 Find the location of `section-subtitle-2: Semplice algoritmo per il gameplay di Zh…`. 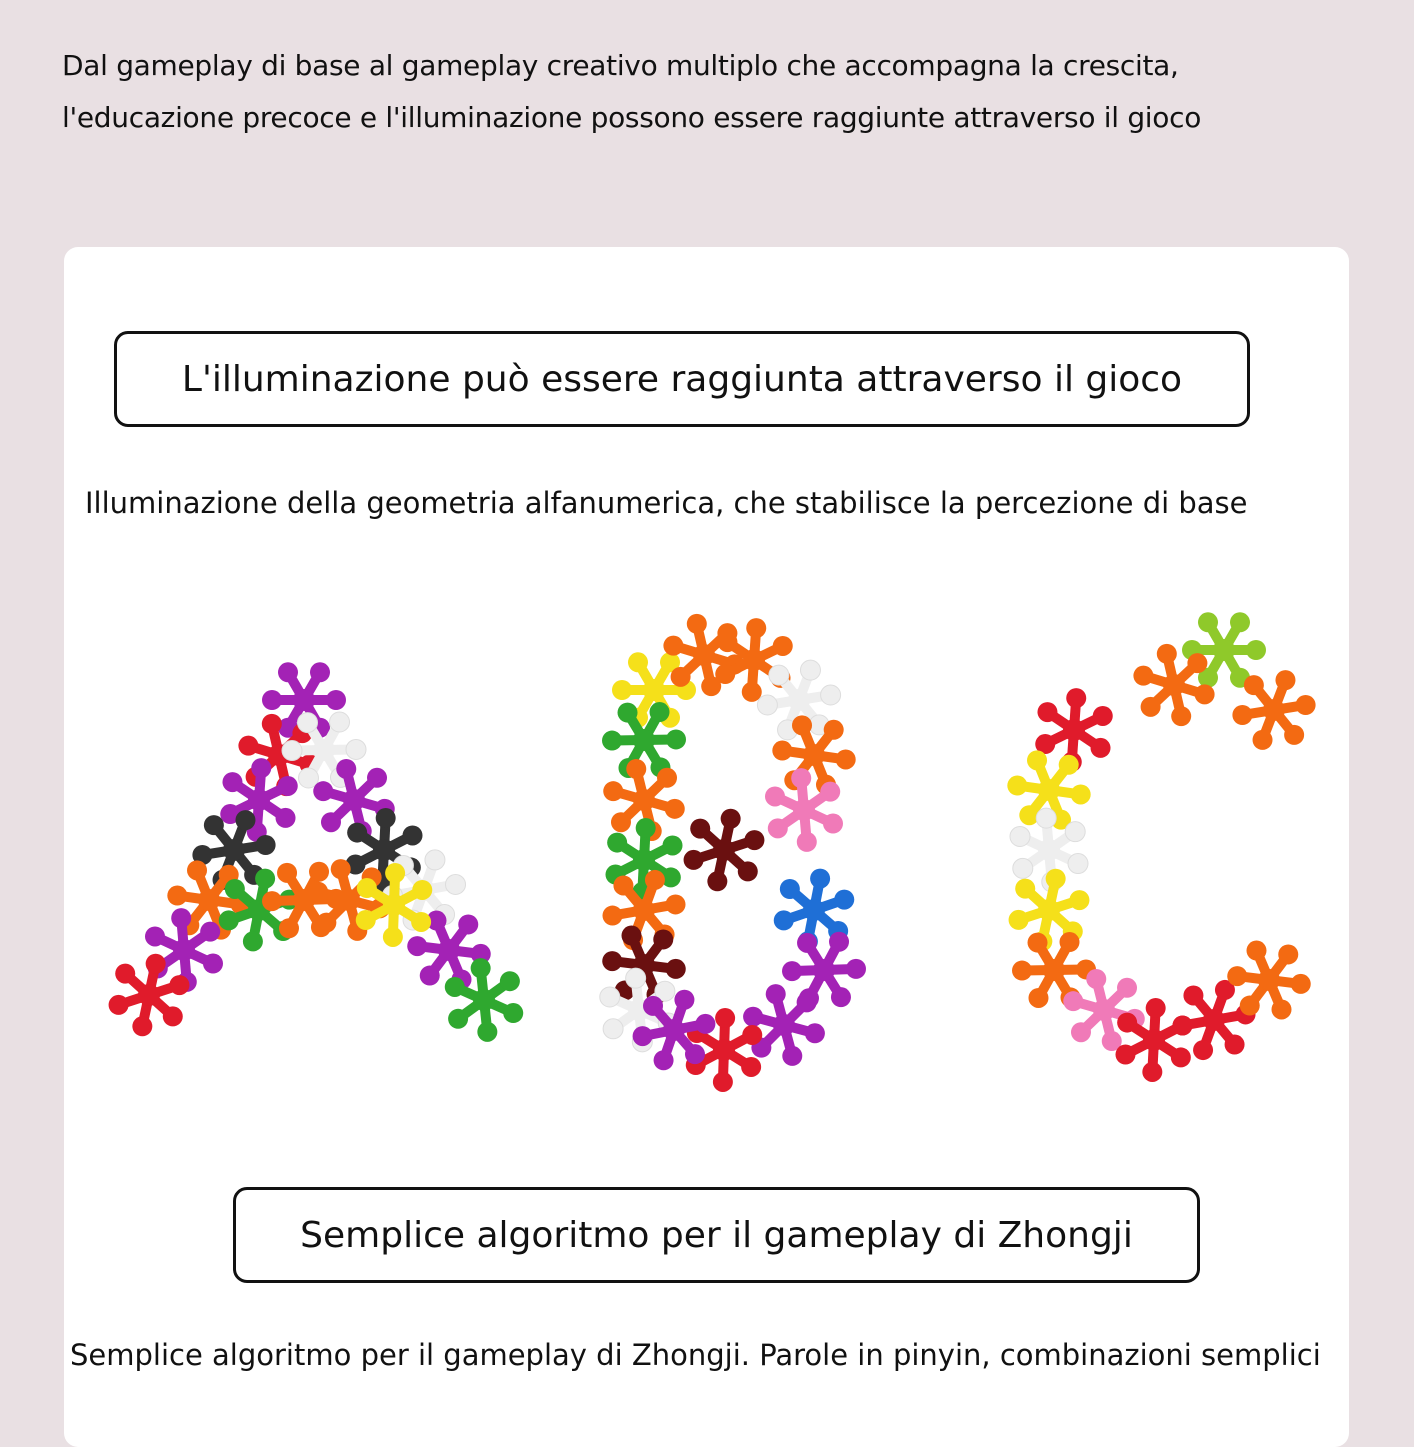

section-subtitle-2: Semplice algoritmo per il gameplay di Zh… is located at coordinates (695, 1355).